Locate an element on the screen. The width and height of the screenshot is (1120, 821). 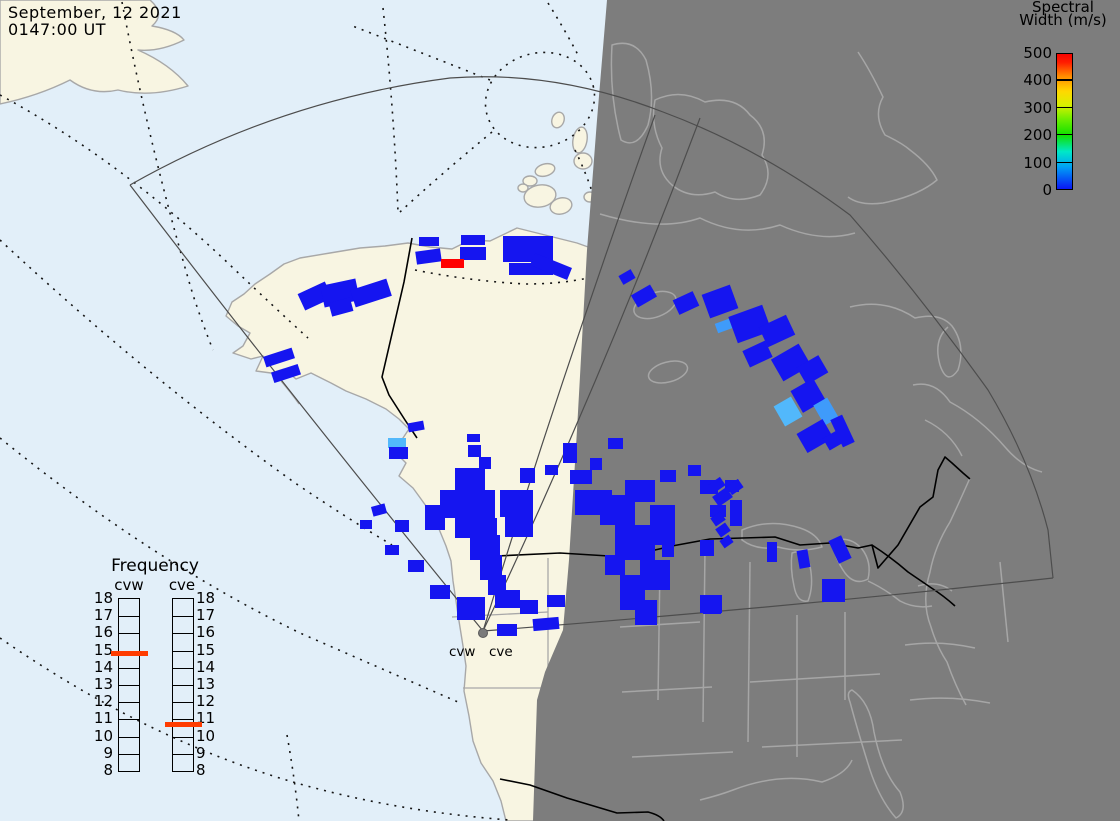
colorbar-tick-label: 300 is located at coordinates (1037, 107).